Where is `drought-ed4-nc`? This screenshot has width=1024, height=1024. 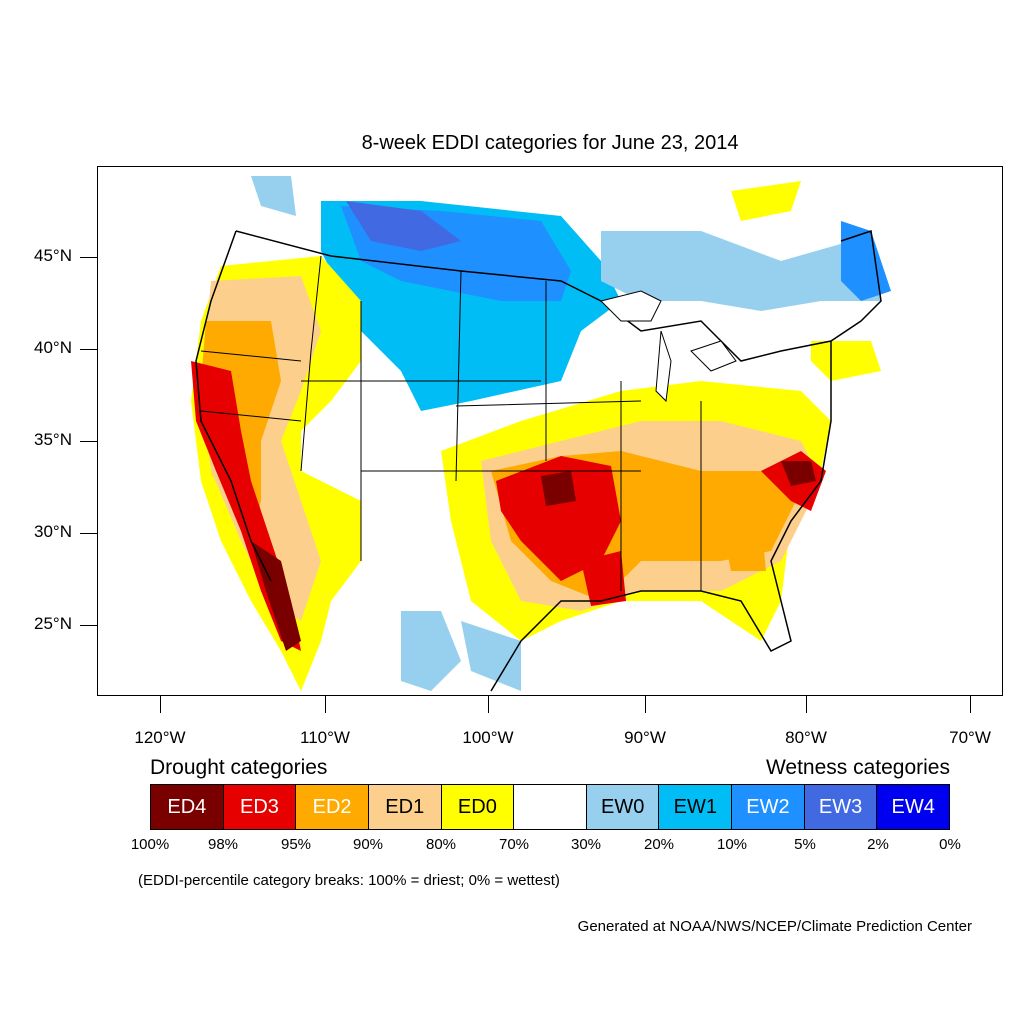
drought-ed4-nc is located at coordinates (798, 473).